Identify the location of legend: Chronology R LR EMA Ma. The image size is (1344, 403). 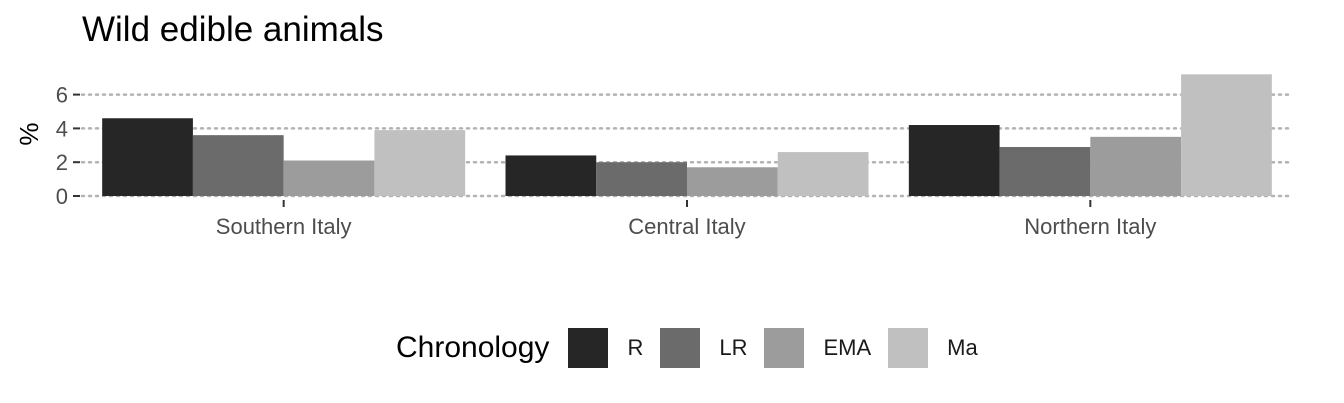
(695, 348).